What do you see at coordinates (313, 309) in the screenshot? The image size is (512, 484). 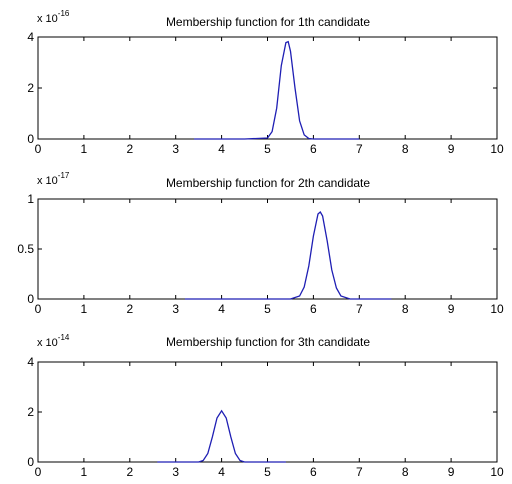 I see `subplot-2-xtick-label: 6` at bounding box center [313, 309].